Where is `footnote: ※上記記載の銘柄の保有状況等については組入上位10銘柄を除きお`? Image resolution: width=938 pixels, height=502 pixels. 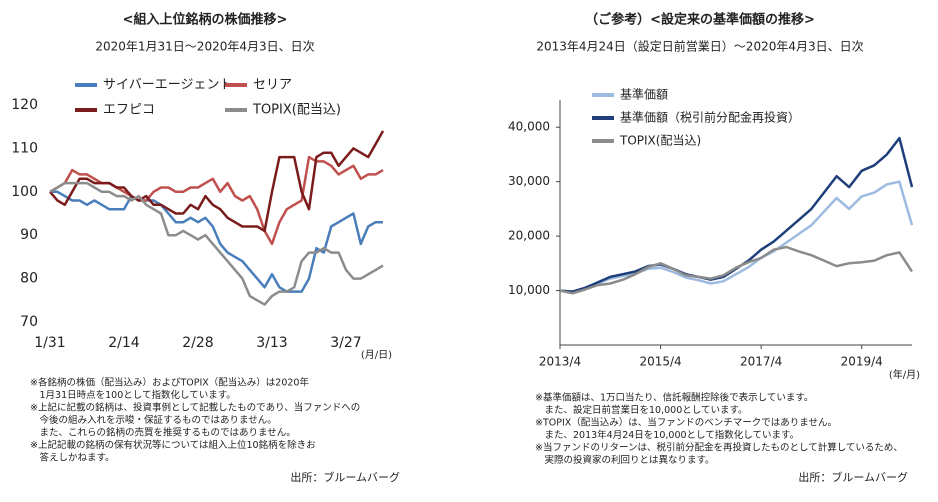 footnote: ※上記記載の銘柄の保有状況等については組入上位10銘柄を除きお is located at coordinates (173, 445).